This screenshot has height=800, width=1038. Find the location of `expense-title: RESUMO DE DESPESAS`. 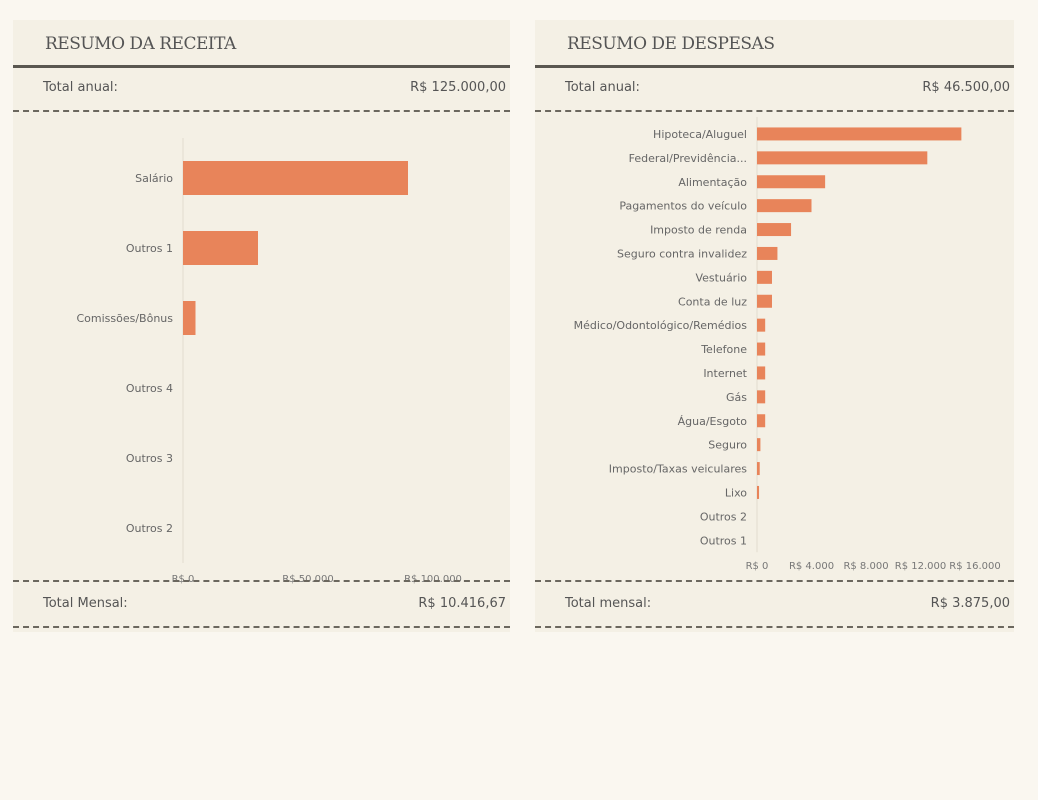

expense-title: RESUMO DE DESPESAS is located at coordinates (671, 44).